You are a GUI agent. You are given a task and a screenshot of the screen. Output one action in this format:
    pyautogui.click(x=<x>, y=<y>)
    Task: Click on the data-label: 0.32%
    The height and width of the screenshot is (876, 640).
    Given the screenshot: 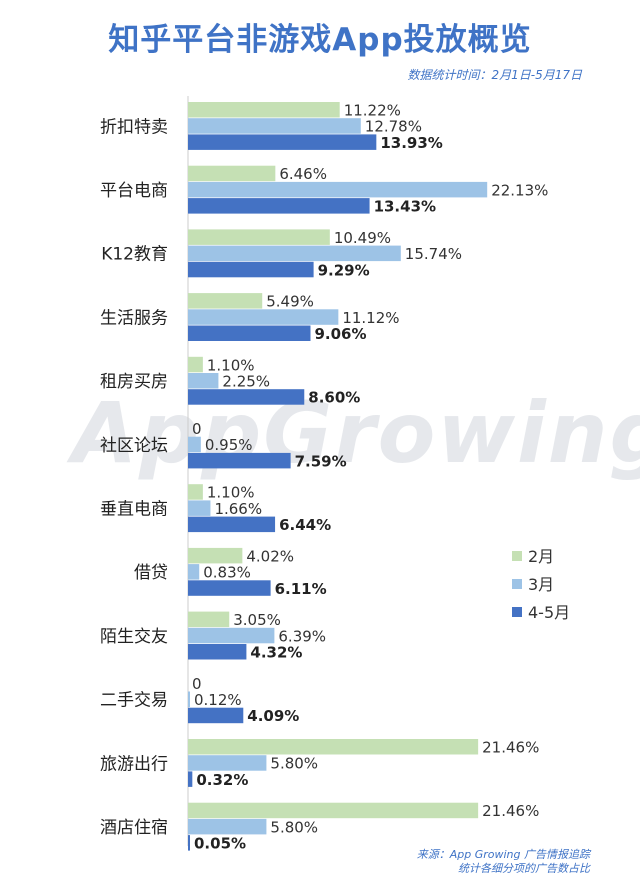 What is the action you would take?
    pyautogui.click(x=222, y=780)
    